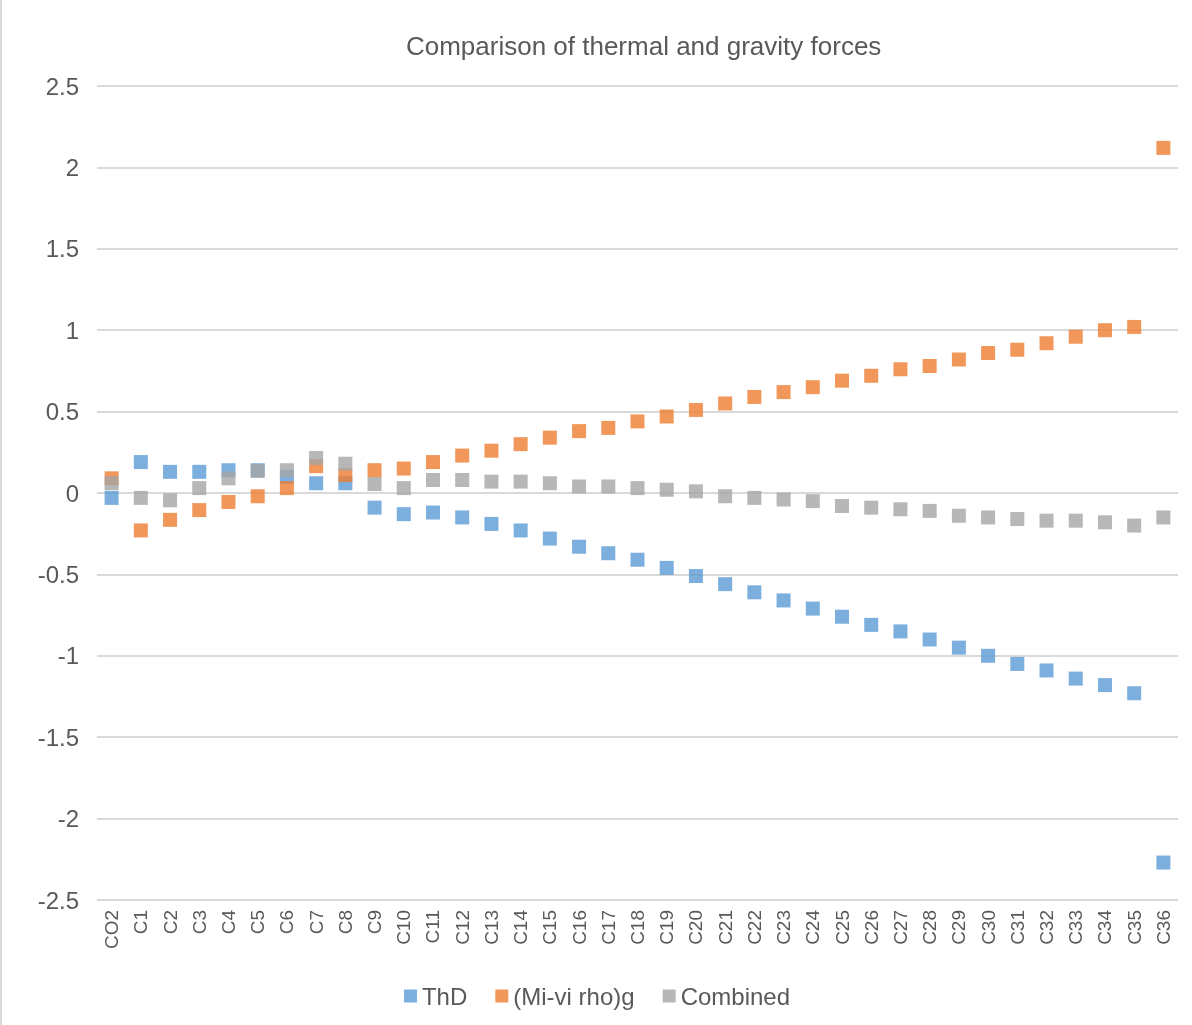 The width and height of the screenshot is (1192, 1025). I want to click on x-tick-label: C1, so click(141, 922).